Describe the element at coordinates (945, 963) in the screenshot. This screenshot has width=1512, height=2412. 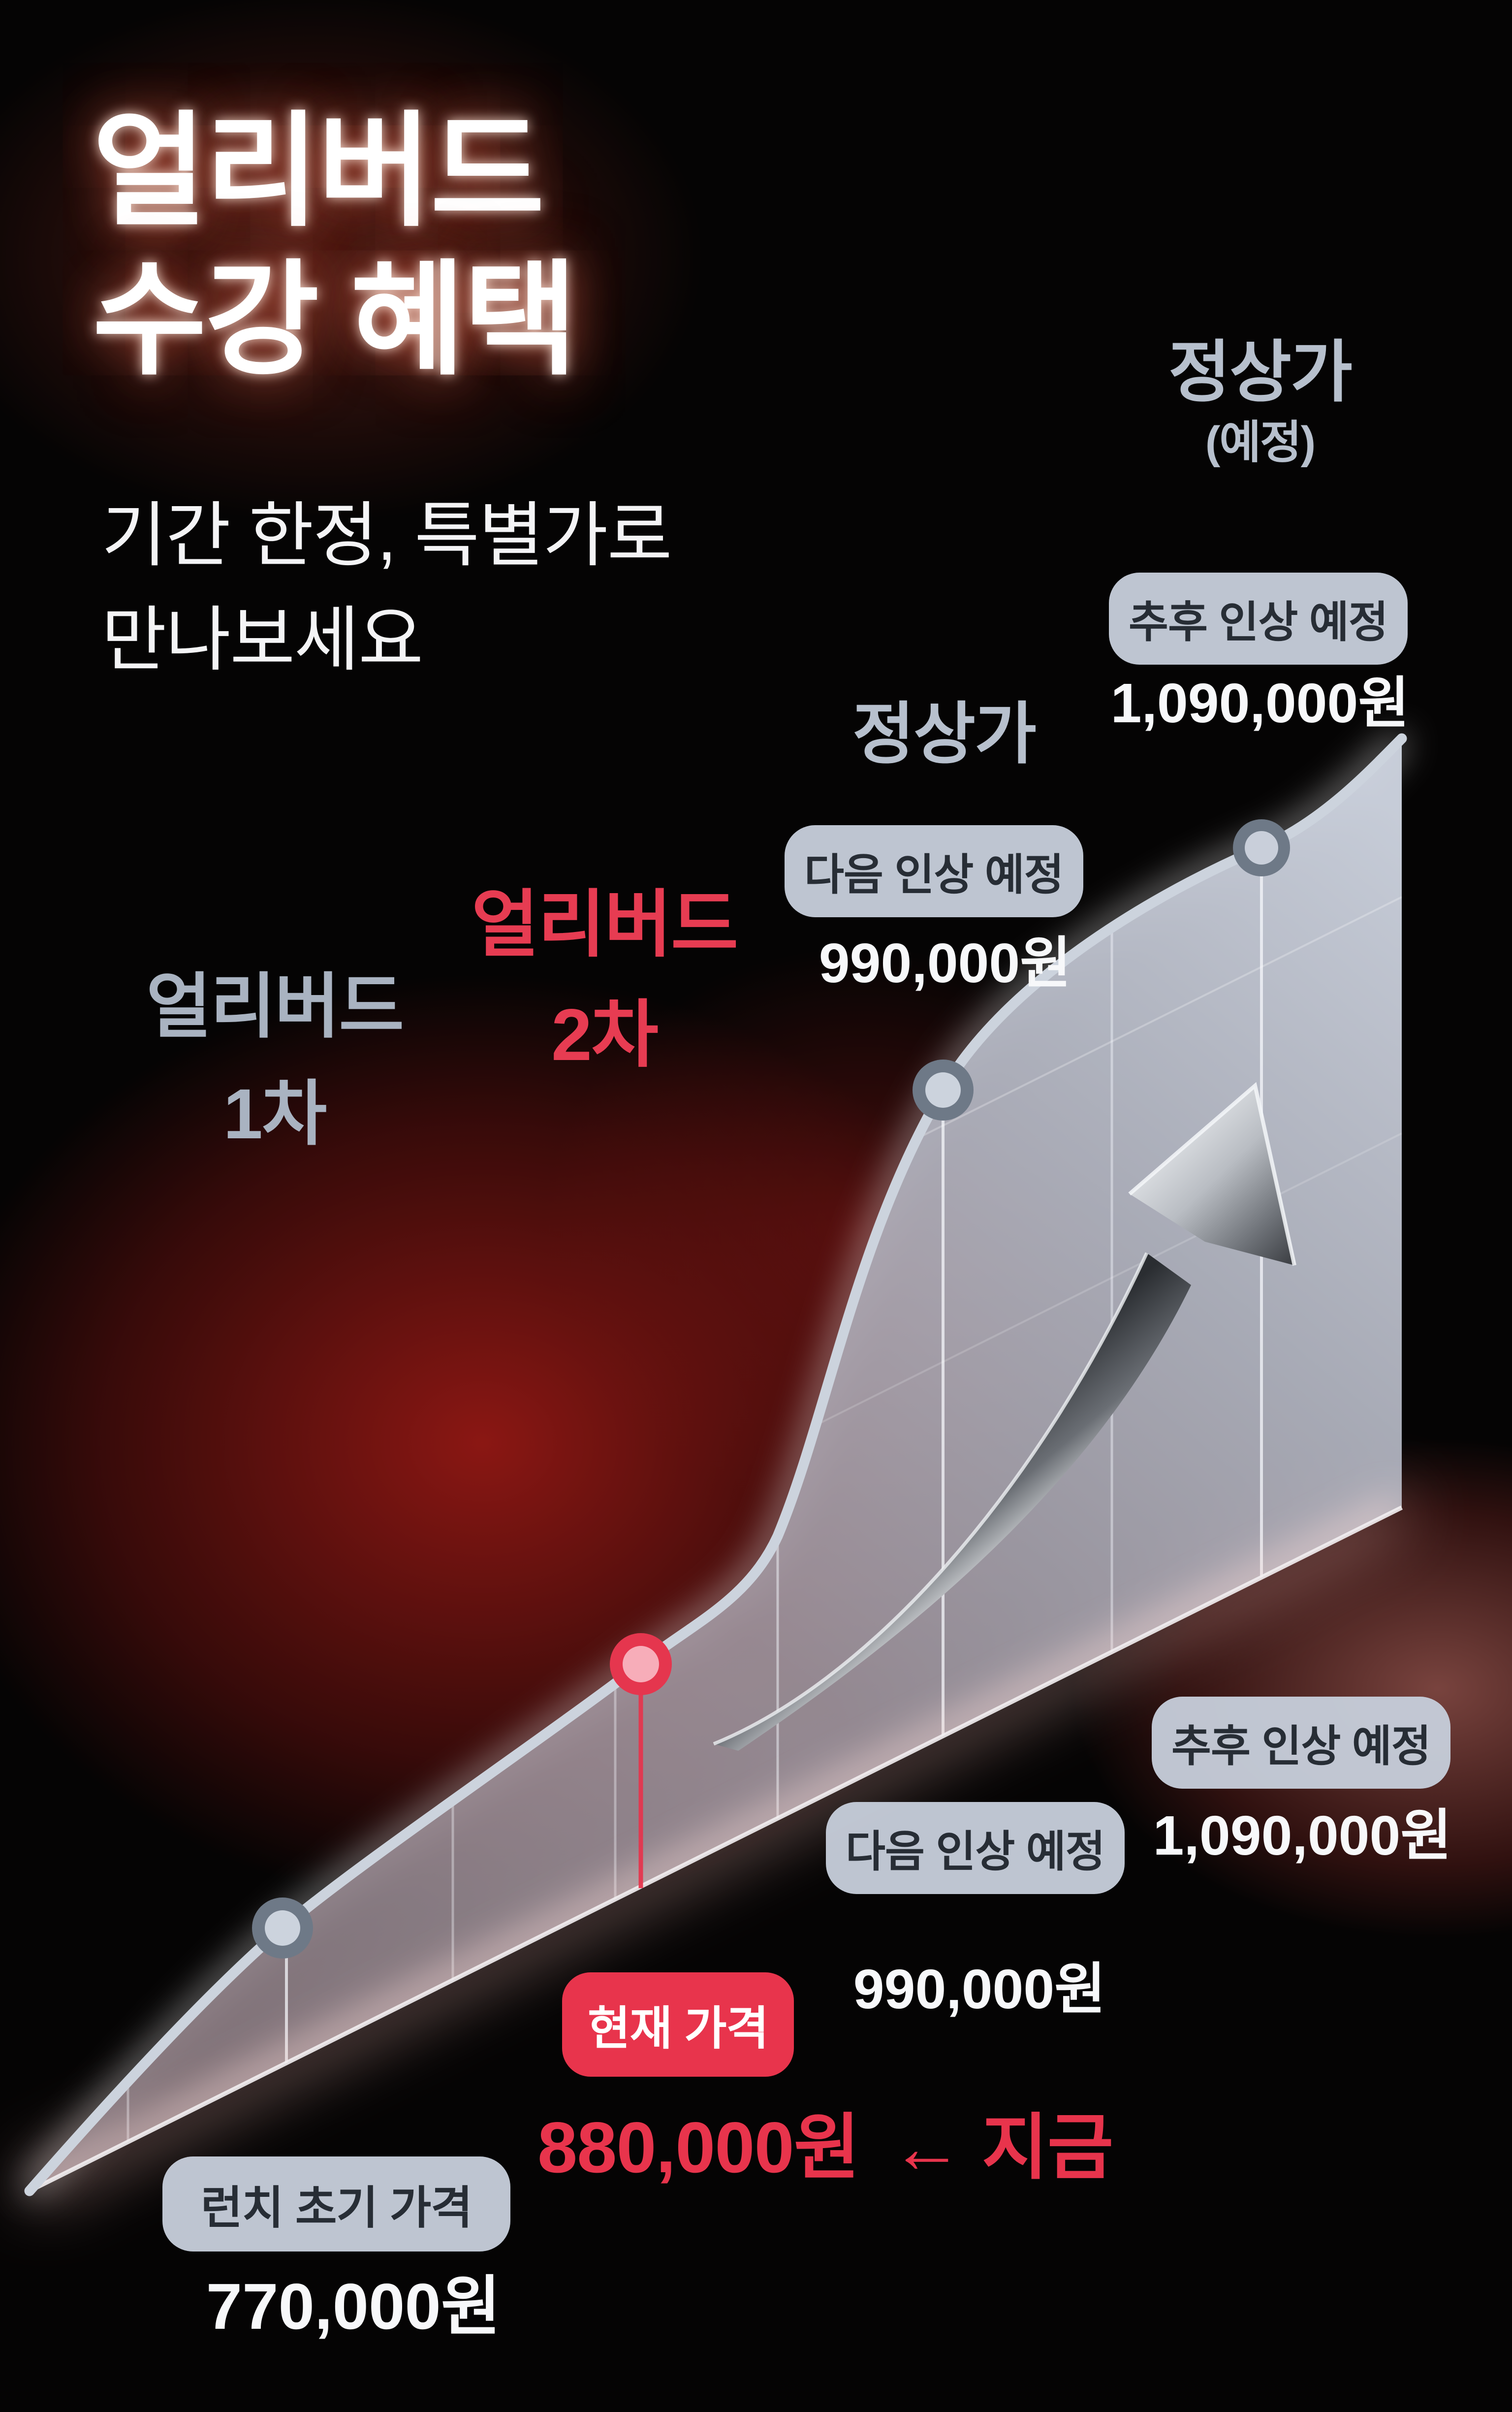
I see `price-top-next: 990,000원` at that location.